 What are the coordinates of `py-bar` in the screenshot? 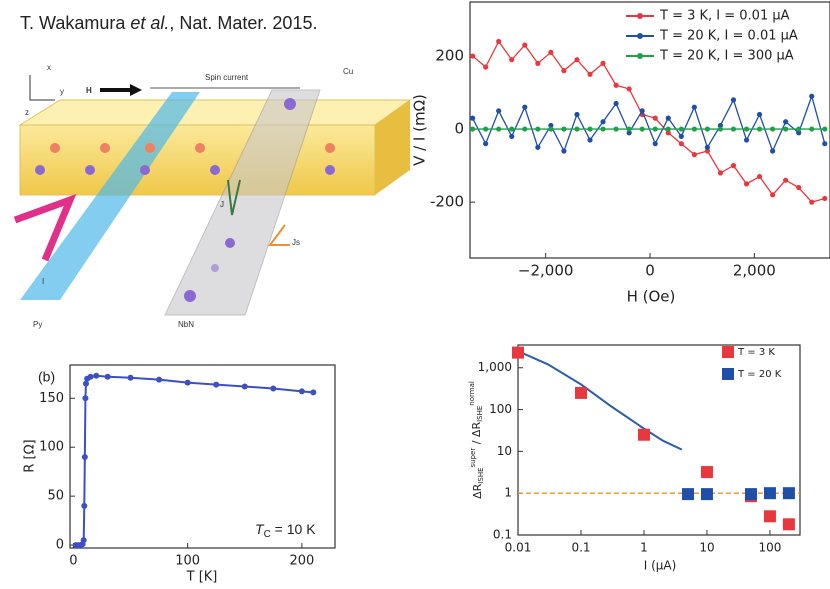 It's located at (110, 196).